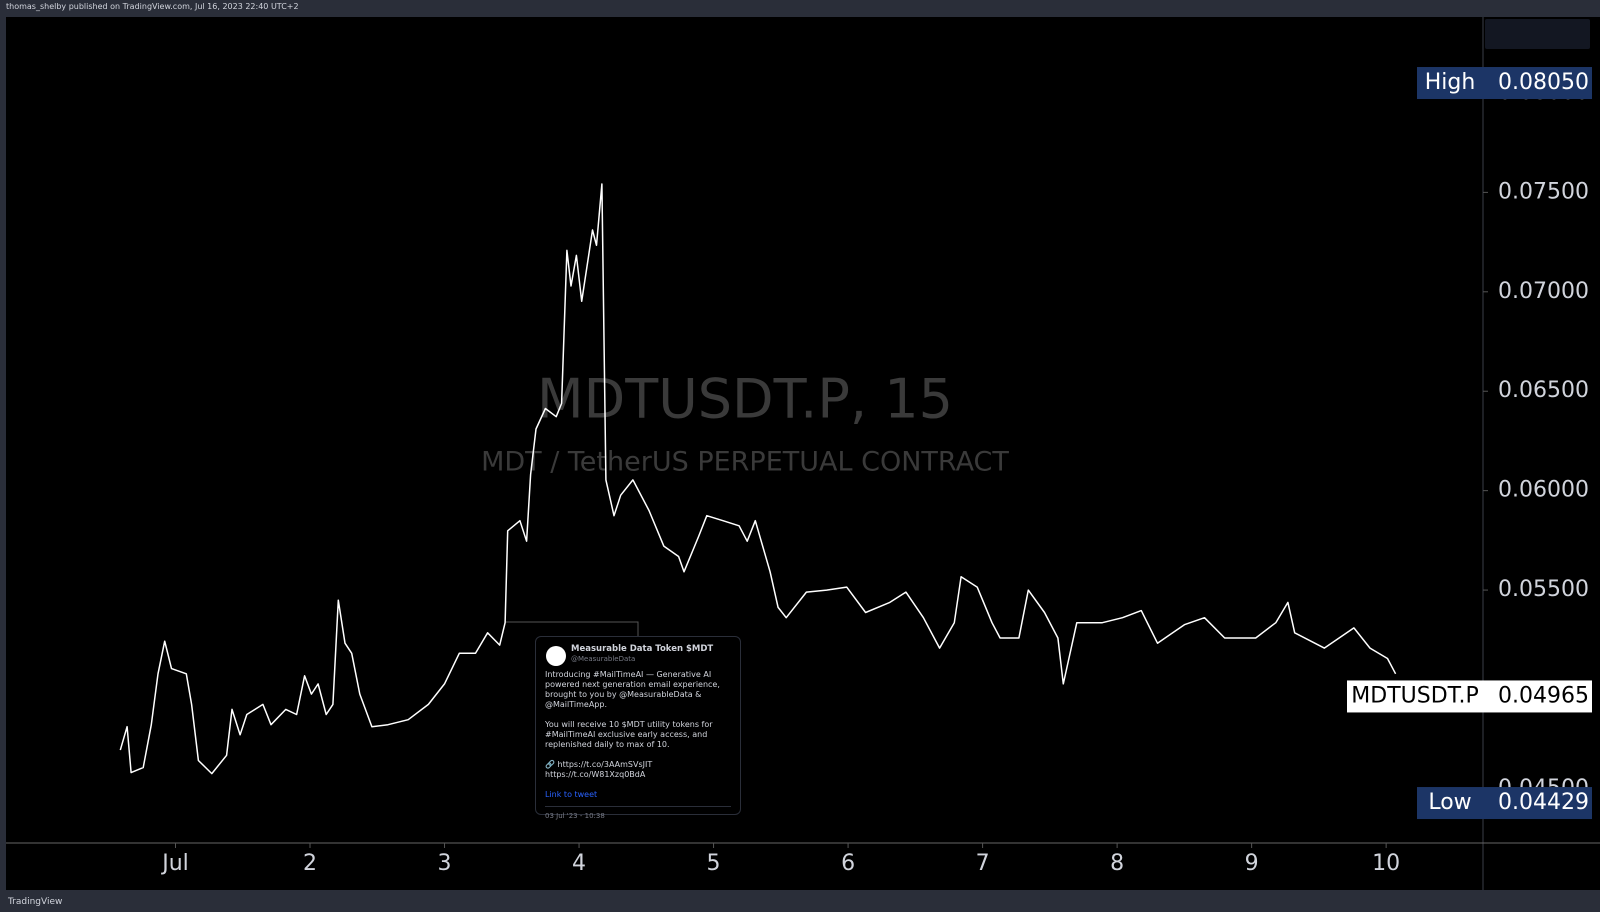  What do you see at coordinates (983, 863) in the screenshot?
I see `x-tick-label: 7` at bounding box center [983, 863].